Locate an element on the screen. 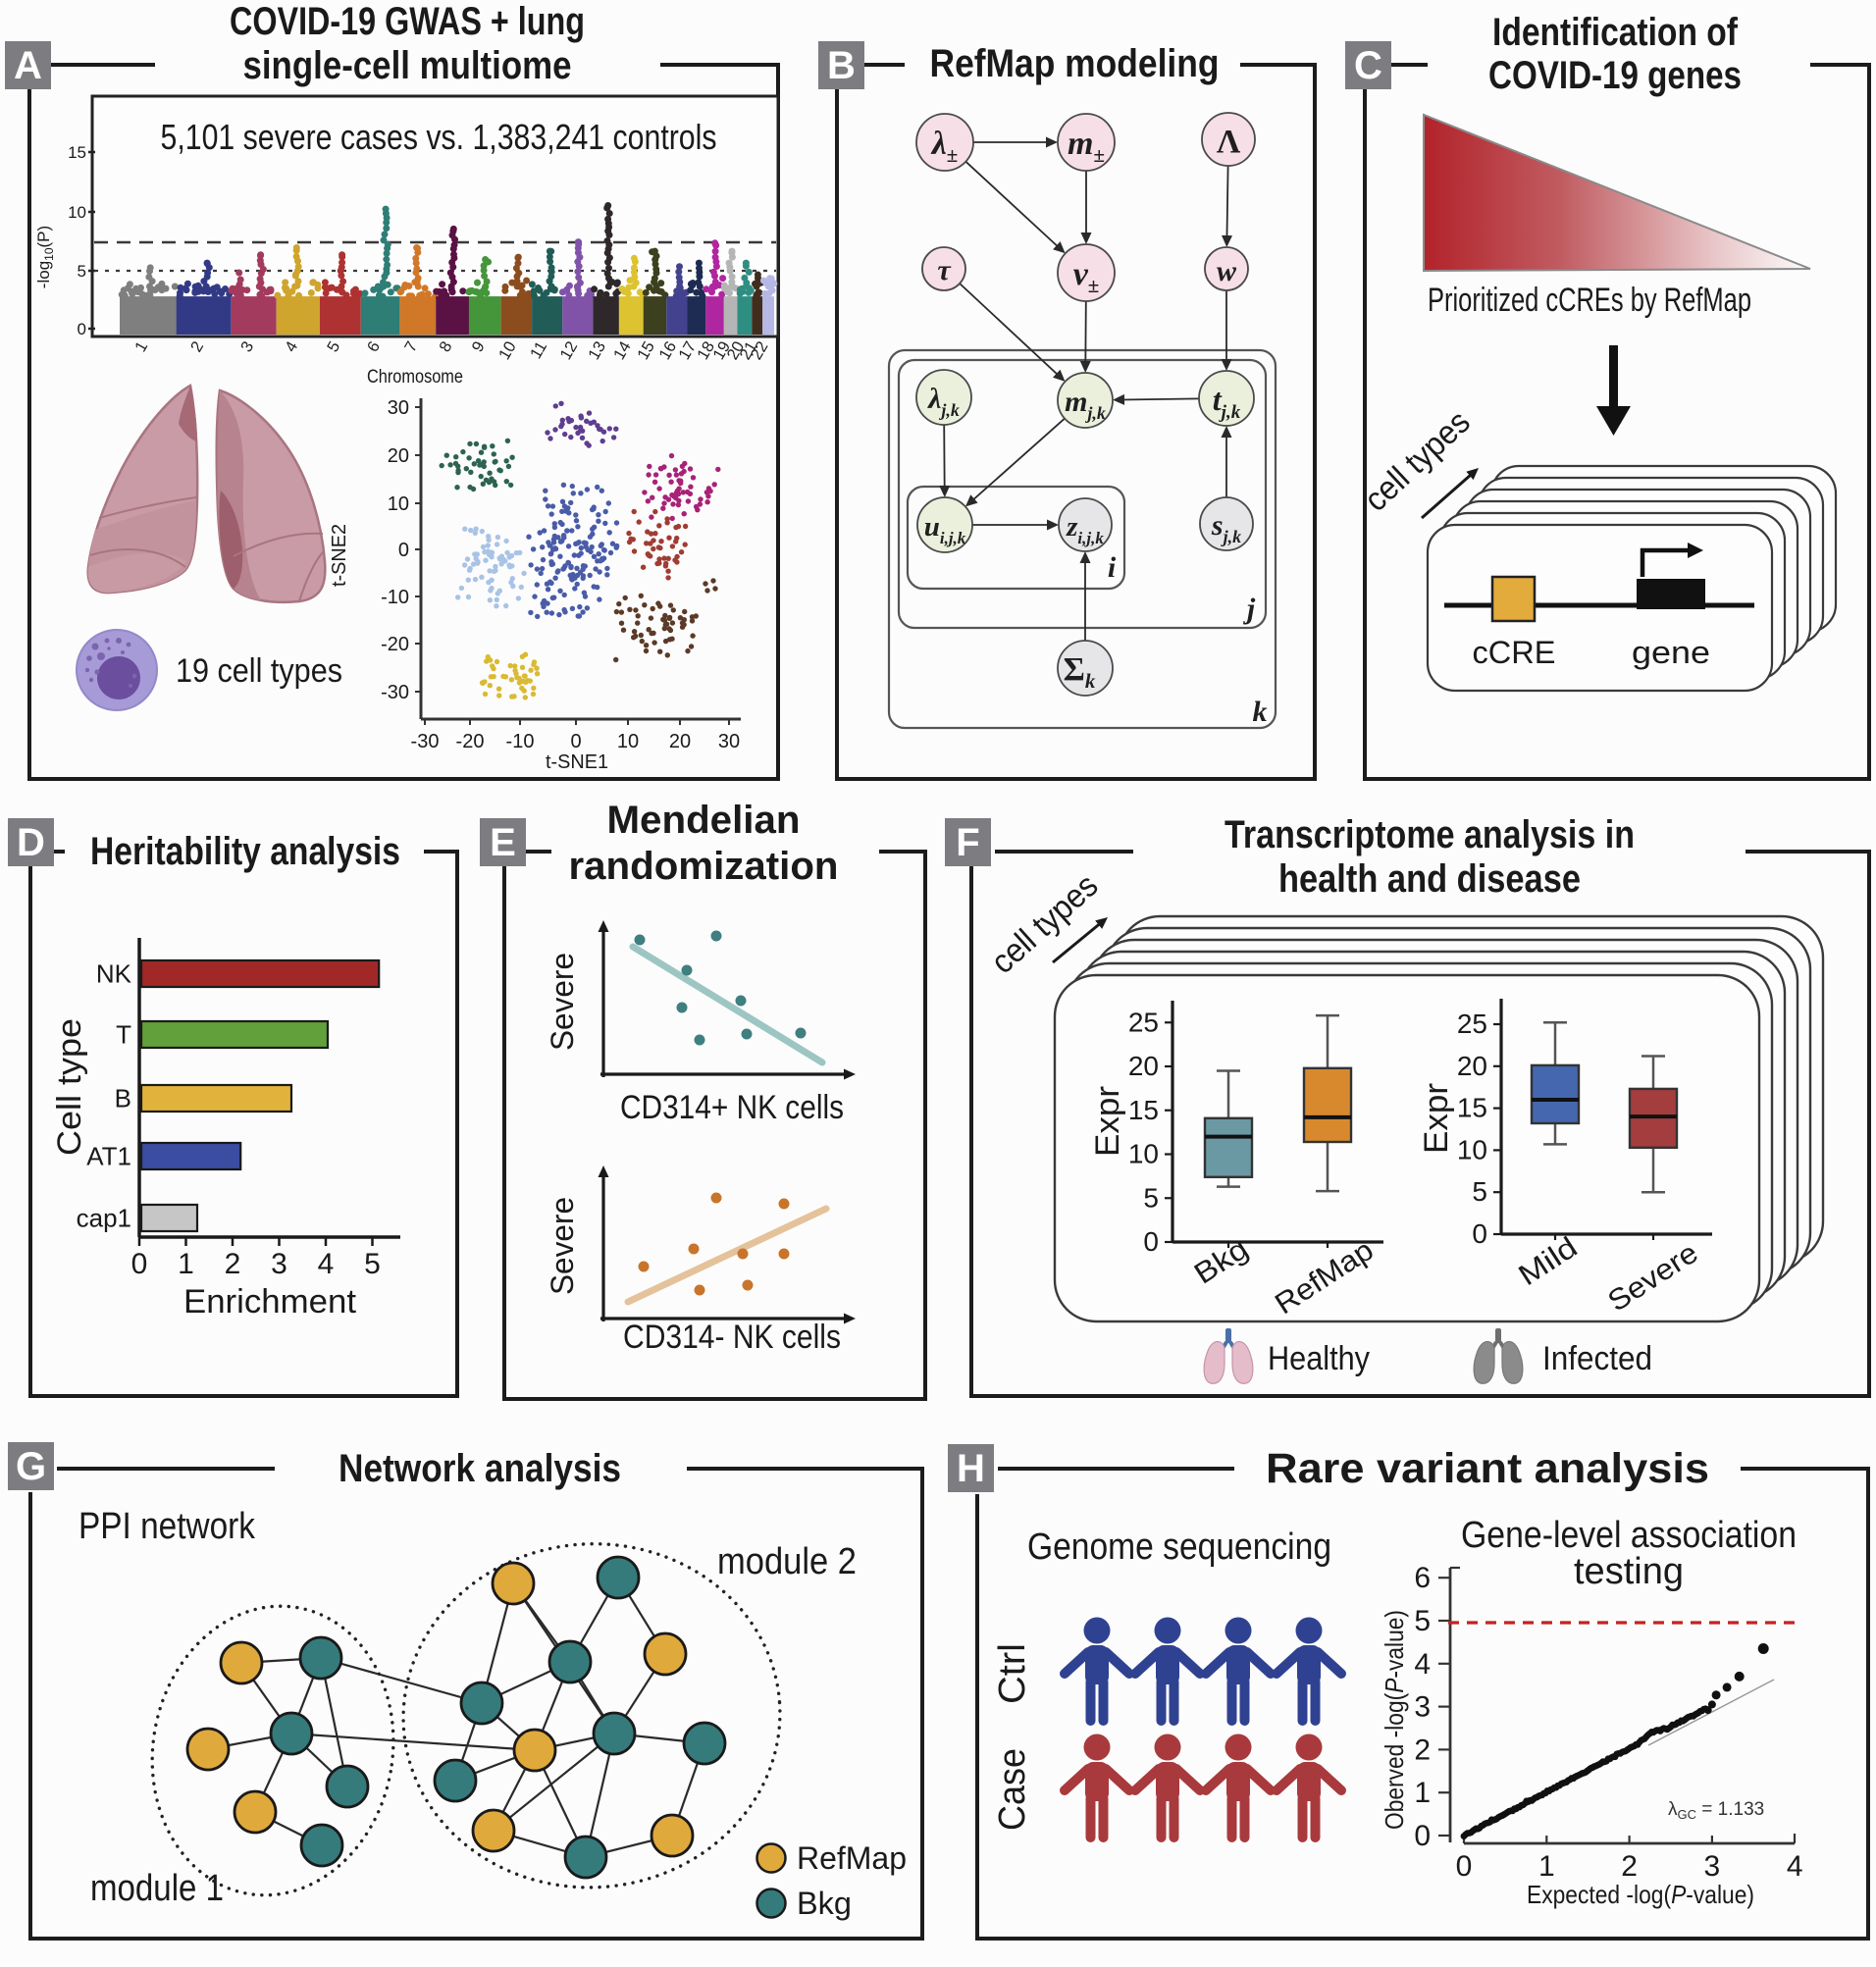 The height and width of the screenshot is (1967, 1876). svg-text: w is located at coordinates (1227, 271).